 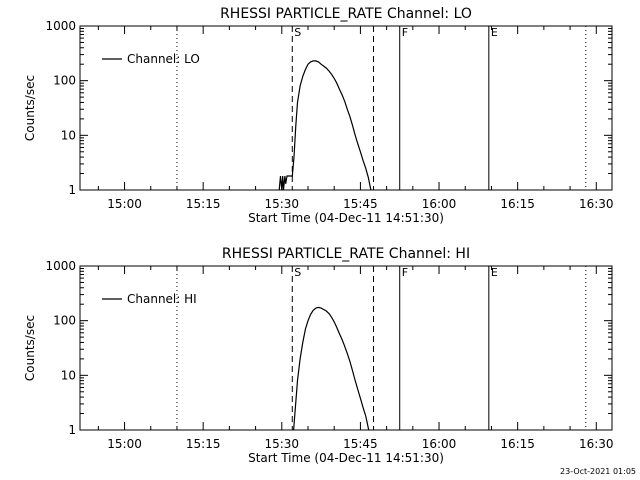 What do you see at coordinates (163, 59) in the screenshot?
I see `legend-entry: Channel: LO` at bounding box center [163, 59].